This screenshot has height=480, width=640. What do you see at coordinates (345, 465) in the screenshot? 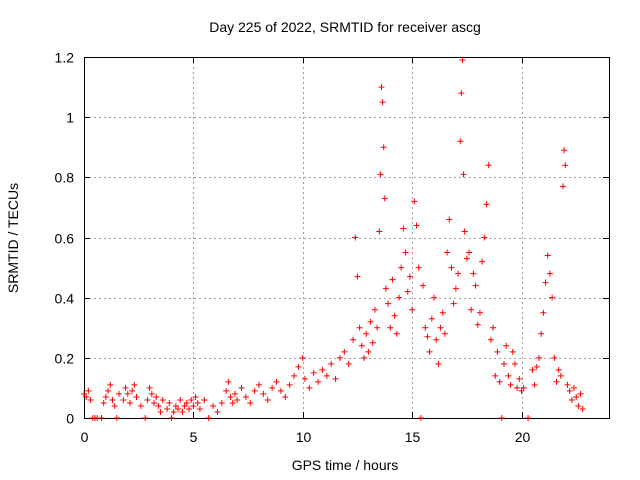
I see `x-axis-label: GPS time / hours` at bounding box center [345, 465].